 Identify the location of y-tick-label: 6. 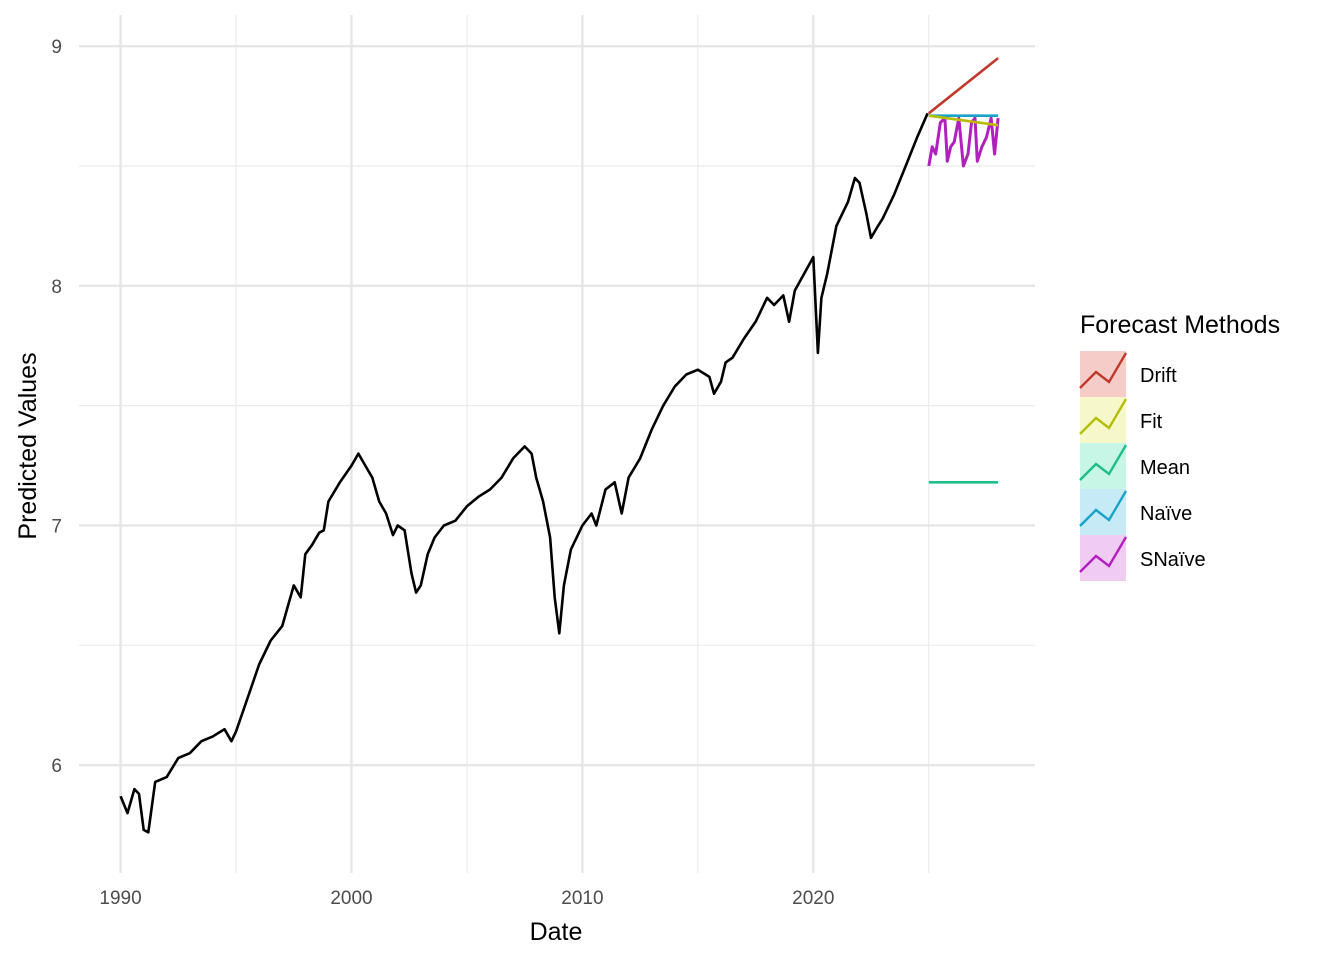
(56, 766).